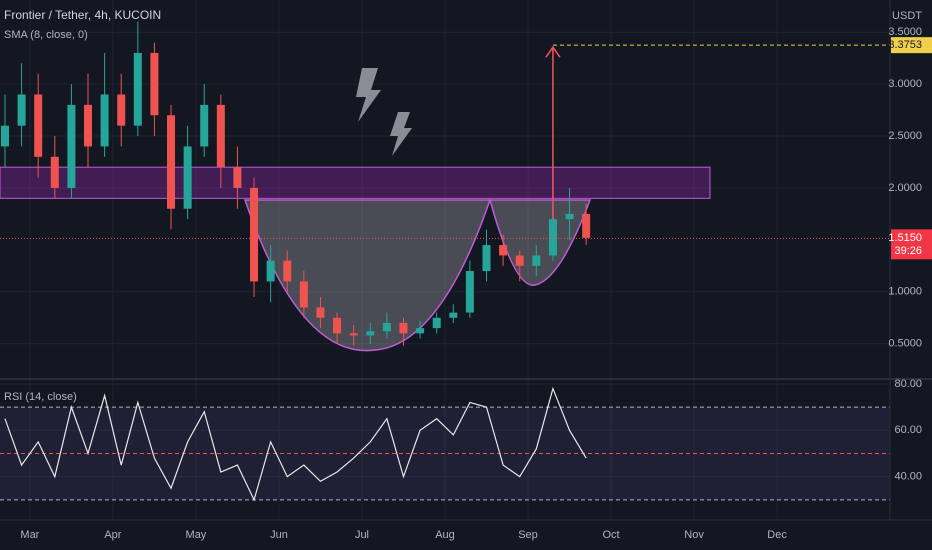  I want to click on y-tick-label: 60.00, so click(908, 430).